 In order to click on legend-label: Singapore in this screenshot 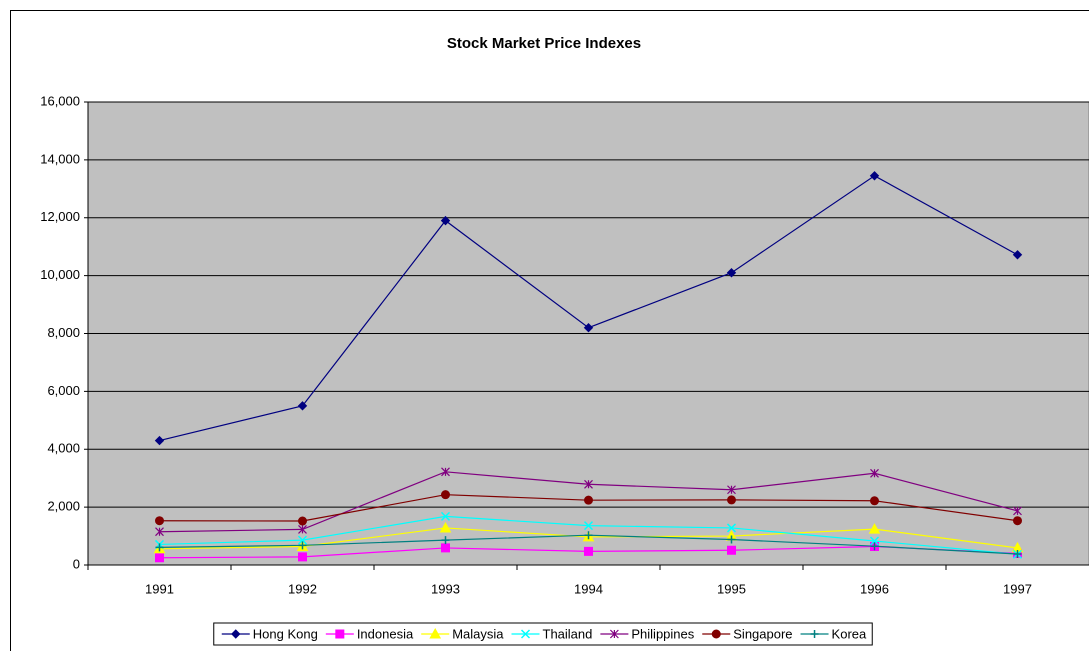, I will do `click(762, 633)`.